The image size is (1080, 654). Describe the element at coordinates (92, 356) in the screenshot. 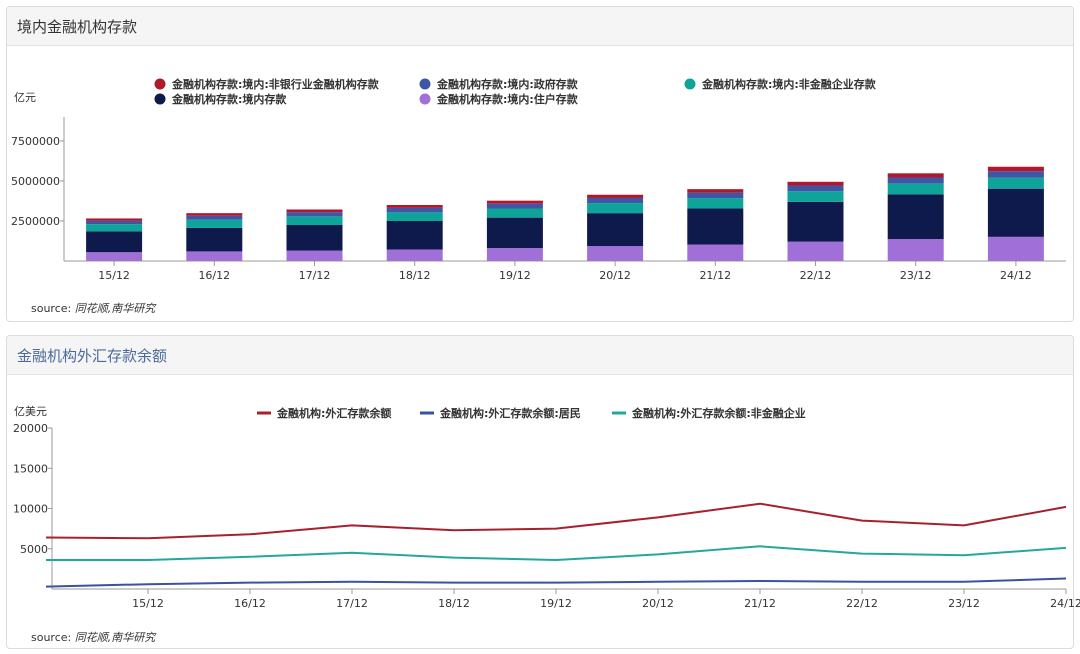

I see `panel-title: 金融机构外汇存款余额` at that location.